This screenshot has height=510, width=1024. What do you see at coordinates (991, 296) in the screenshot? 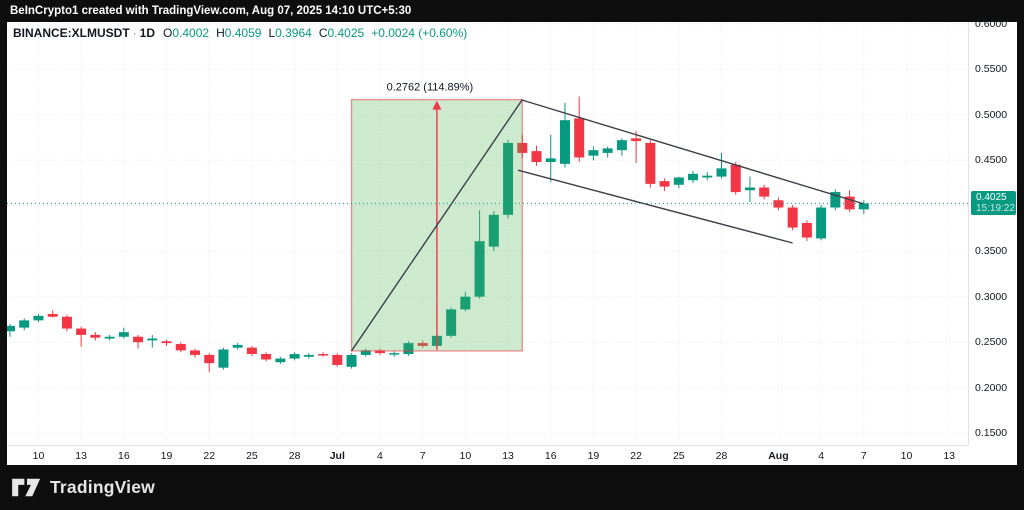
I see `price-axis-label: 0.3000` at bounding box center [991, 296].